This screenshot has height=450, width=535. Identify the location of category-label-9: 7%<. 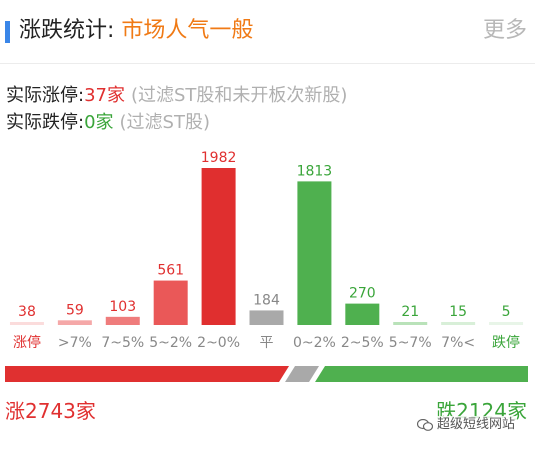
(458, 343).